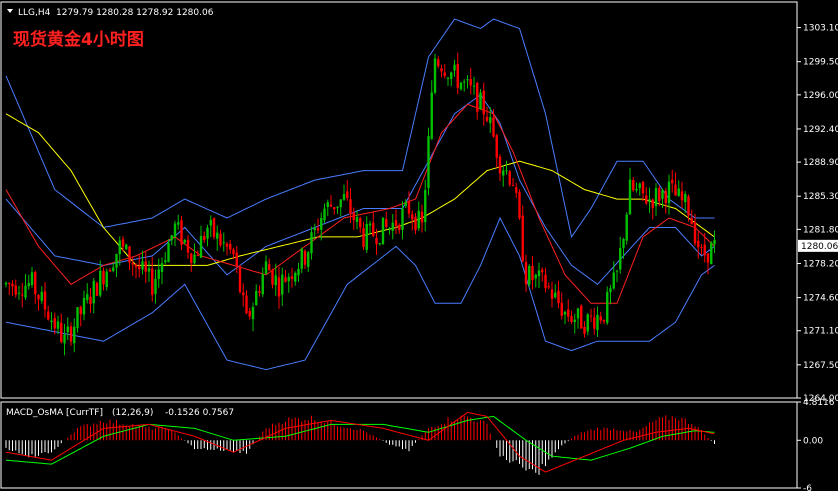 The image size is (838, 491). What do you see at coordinates (110, 13) in the screenshot?
I see `chart-header: LLG,H4 1279.79 1280.28 1278.92 1280.06` at bounding box center [110, 13].